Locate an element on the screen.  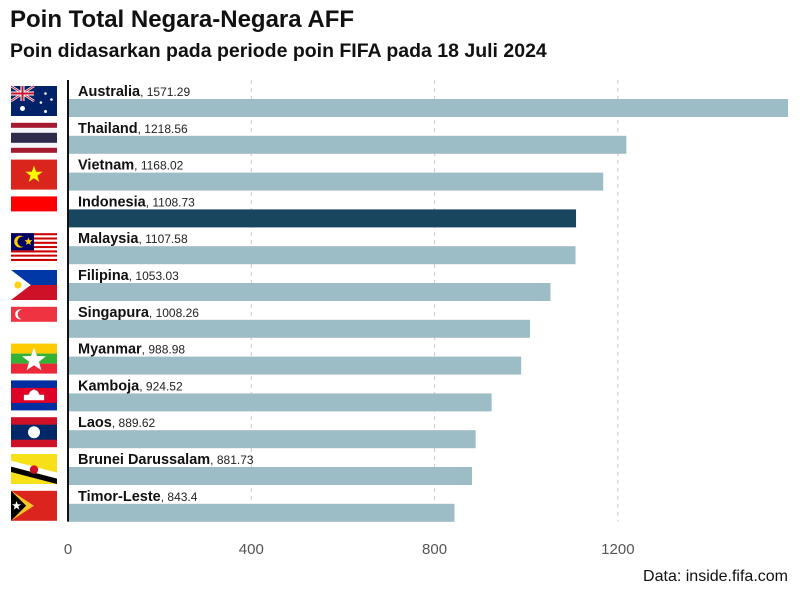
country-label: Timor-Leste, 843.4 is located at coordinates (138, 497).